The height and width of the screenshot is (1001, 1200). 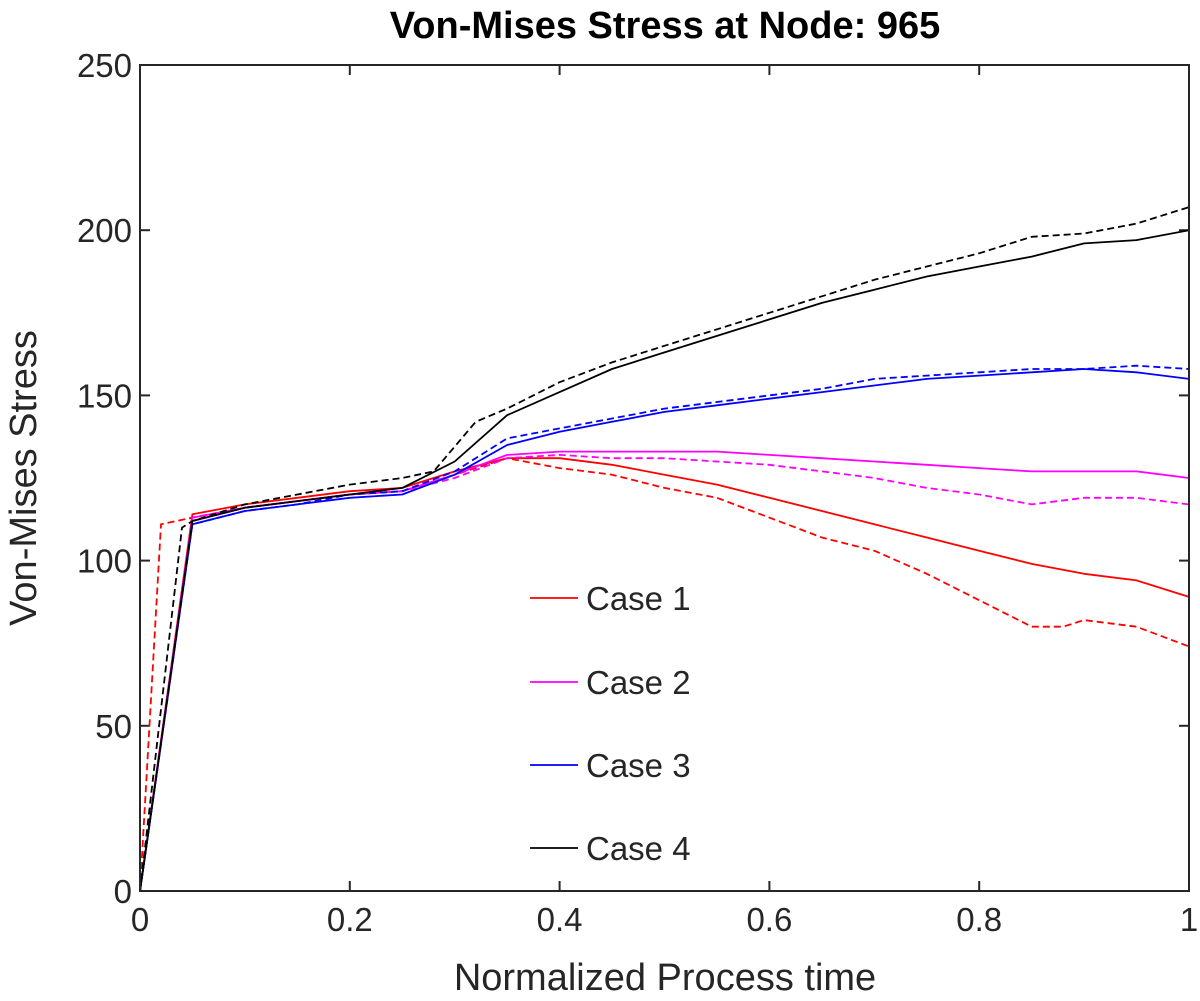 I want to click on y-tick-label: 250, so click(x=104, y=65).